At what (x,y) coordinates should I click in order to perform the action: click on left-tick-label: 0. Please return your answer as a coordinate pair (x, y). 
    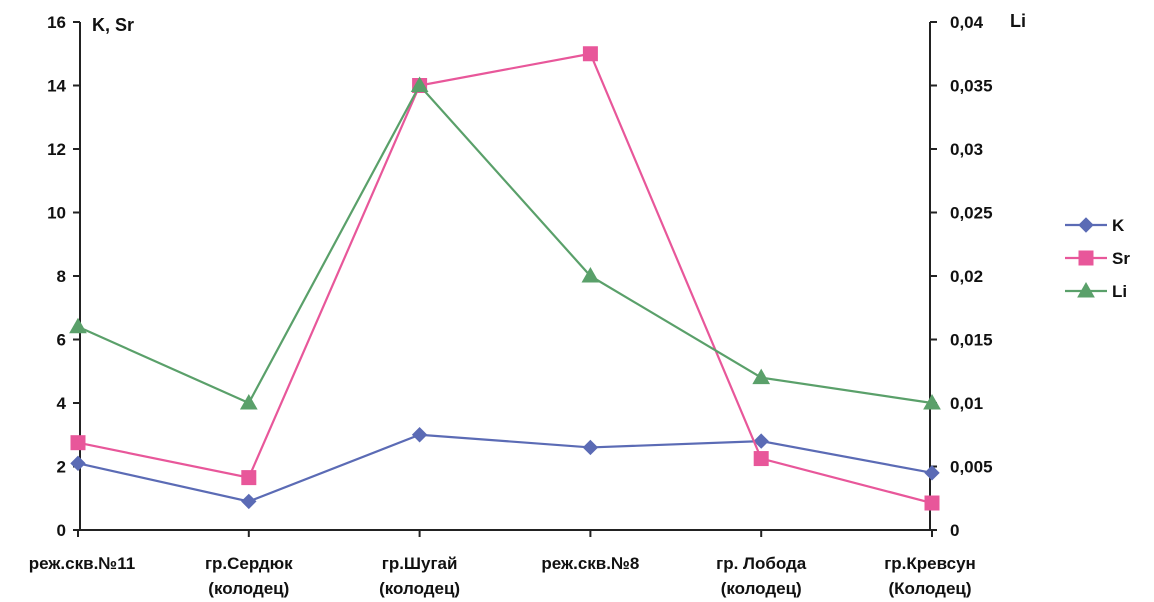
    Looking at the image, I should click on (61, 530).